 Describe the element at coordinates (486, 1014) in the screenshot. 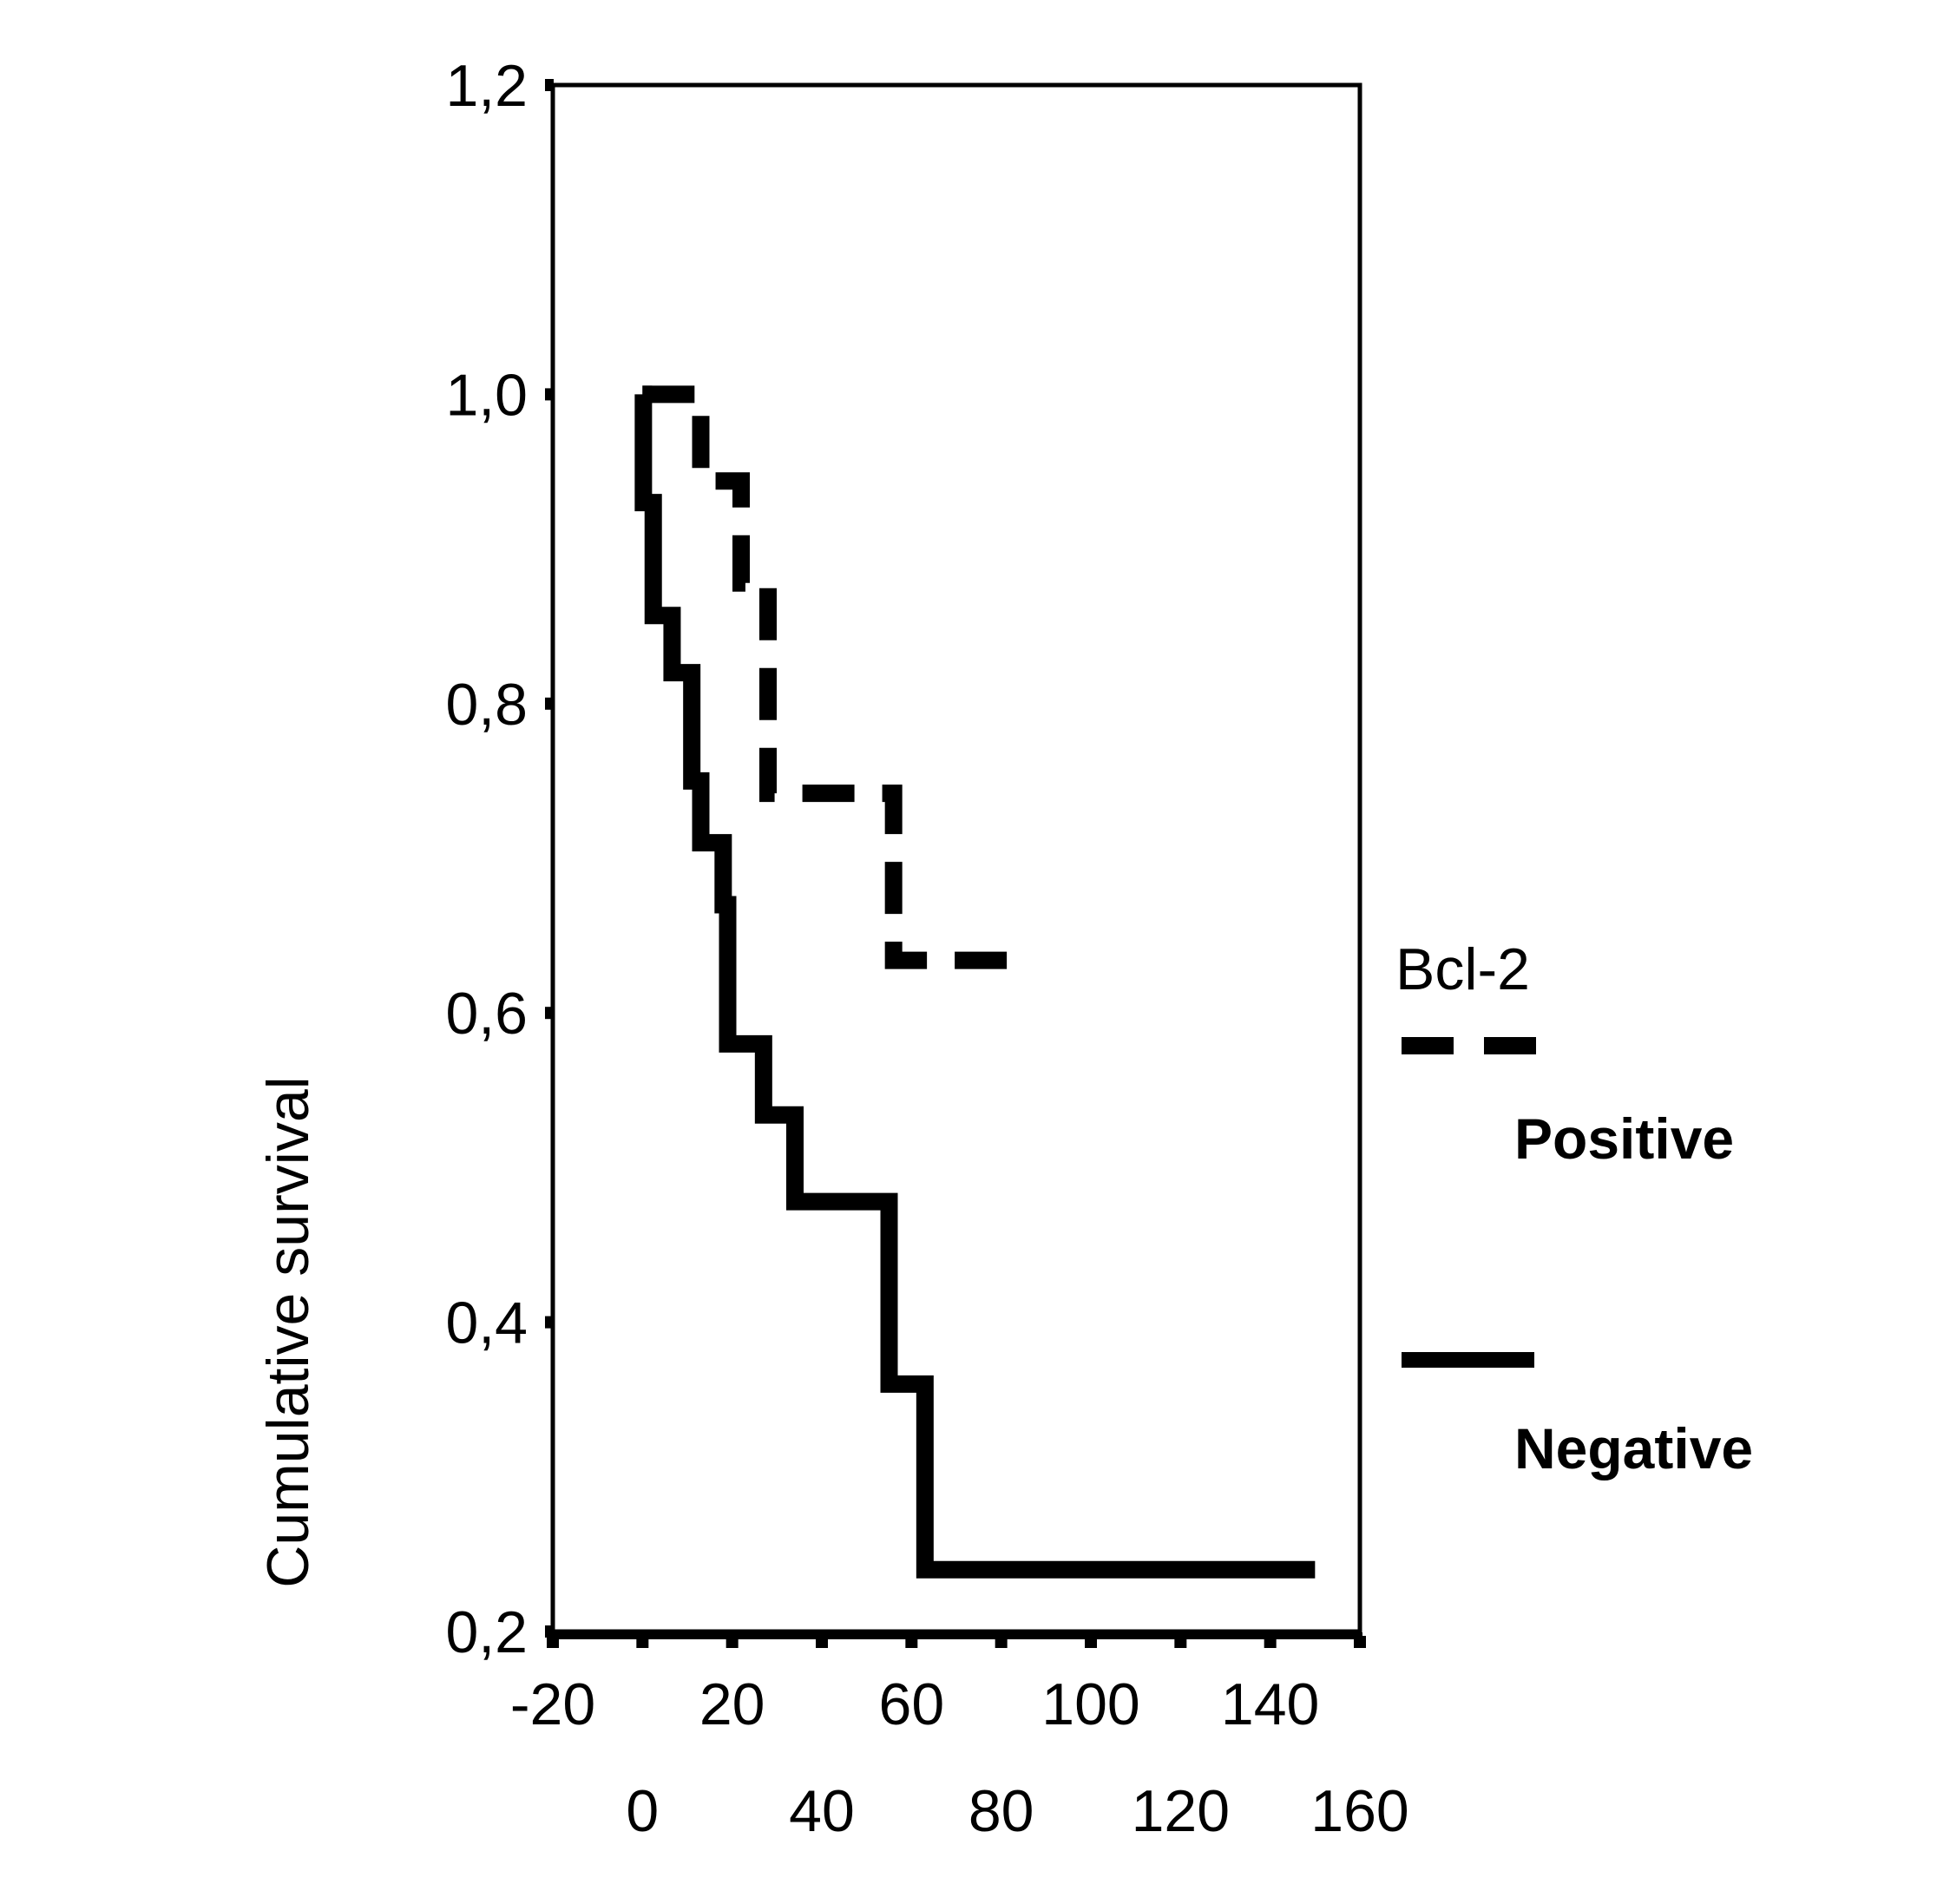

I see `y-tick-label: 0,6` at that location.